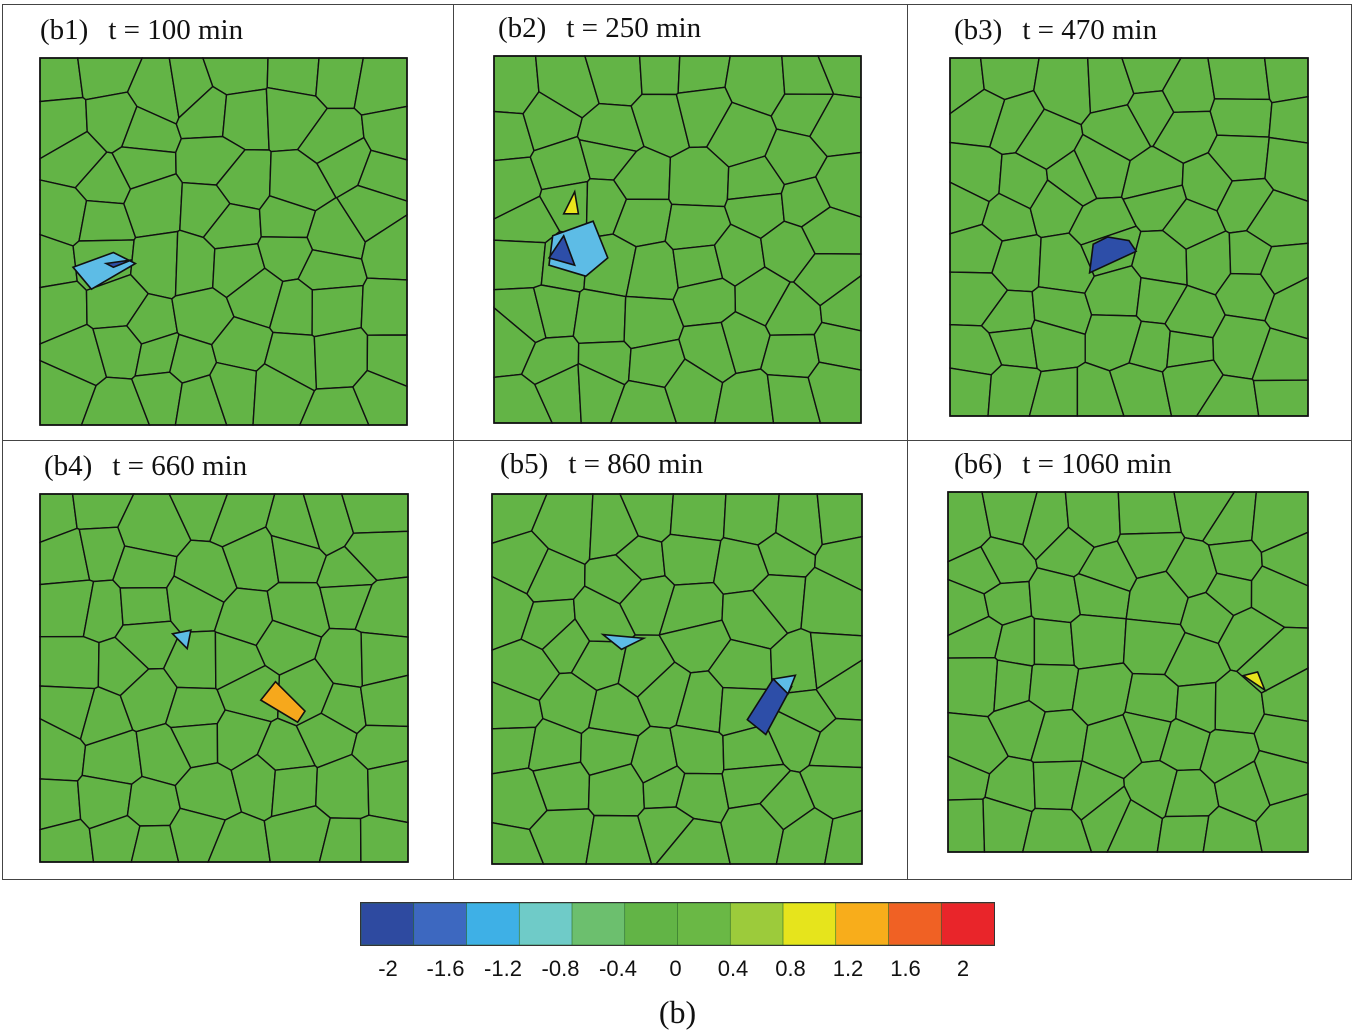 The height and width of the screenshot is (1033, 1355). I want to click on panel-id: (b2), so click(522, 28).